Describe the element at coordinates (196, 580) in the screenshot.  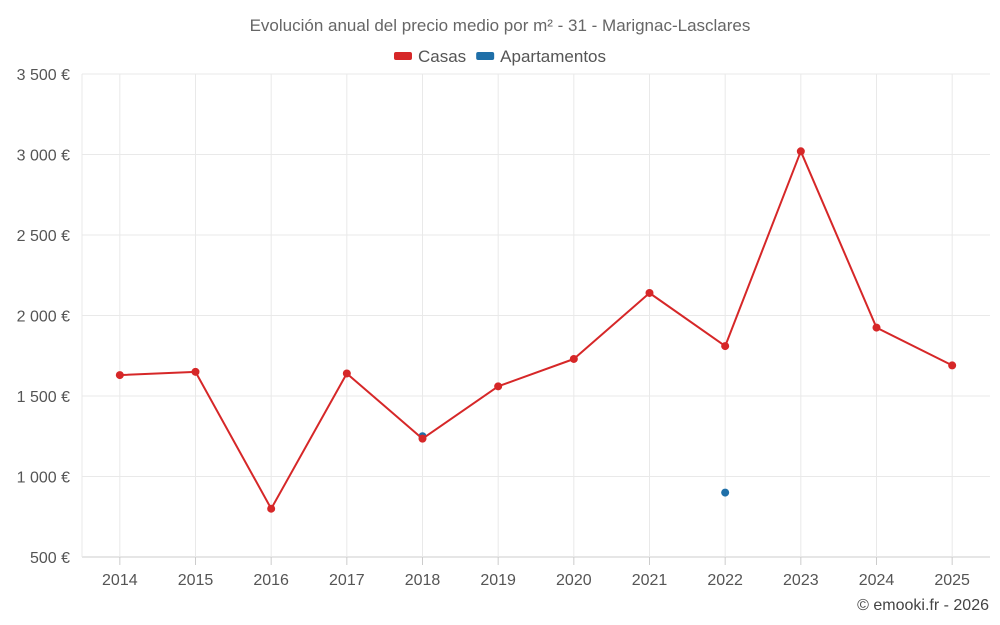
I see `x-tick-label: 2015` at that location.